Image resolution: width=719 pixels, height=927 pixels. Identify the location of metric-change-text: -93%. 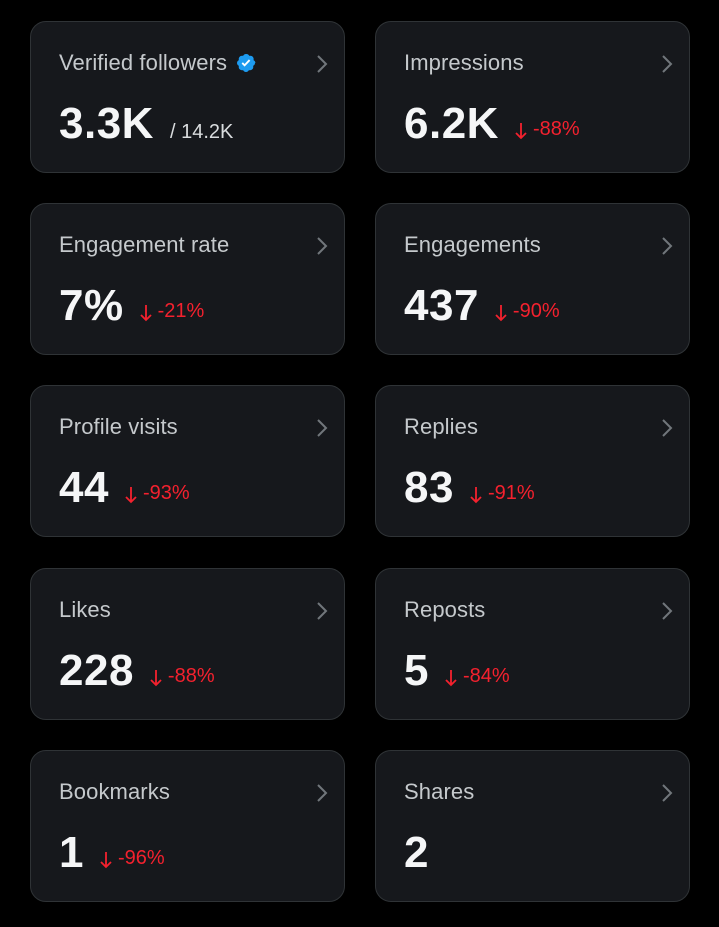
(166, 492).